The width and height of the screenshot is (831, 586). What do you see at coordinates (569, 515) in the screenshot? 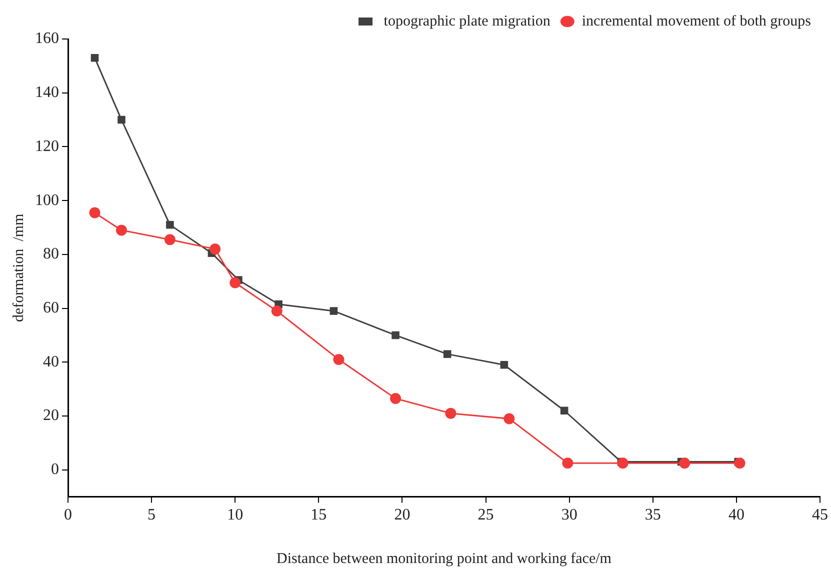
I see `x-tick-label: 30` at bounding box center [569, 515].